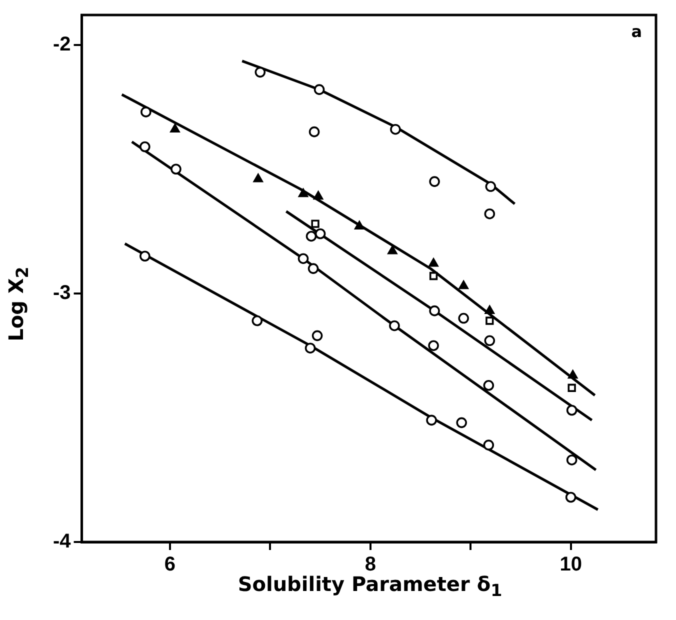 This screenshot has height=620, width=676. What do you see at coordinates (170, 565) in the screenshot?
I see `x-tick-label: 6` at bounding box center [170, 565].